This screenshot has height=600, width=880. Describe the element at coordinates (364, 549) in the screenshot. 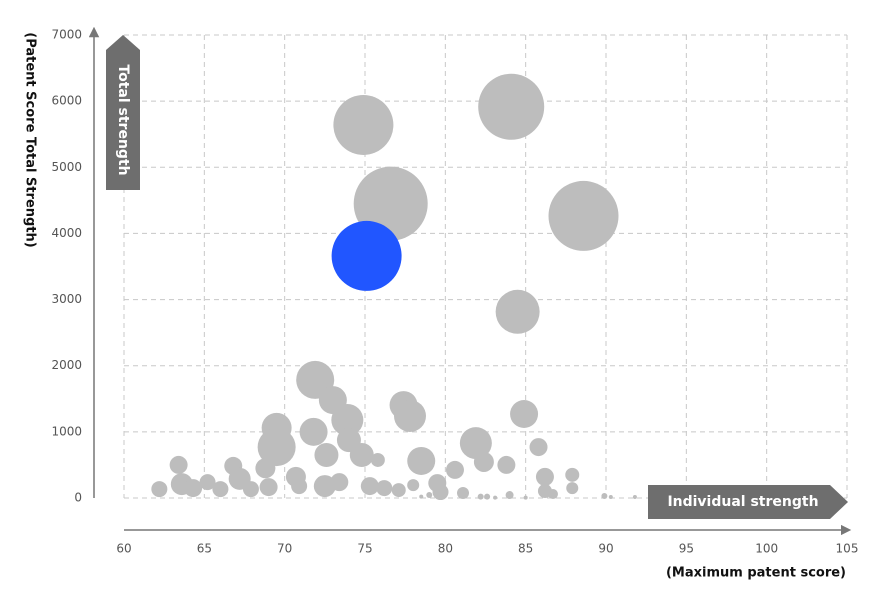

I see `x-tick-label: 75` at that location.